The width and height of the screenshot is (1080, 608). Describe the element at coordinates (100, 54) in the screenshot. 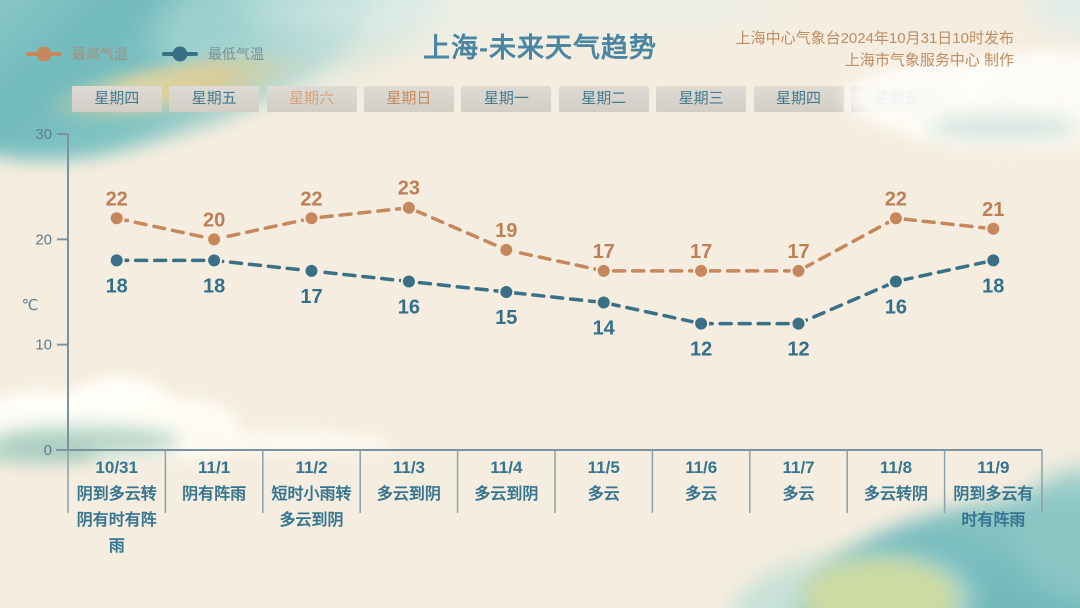

I see `legend-label-high-temp: 最高气温` at that location.